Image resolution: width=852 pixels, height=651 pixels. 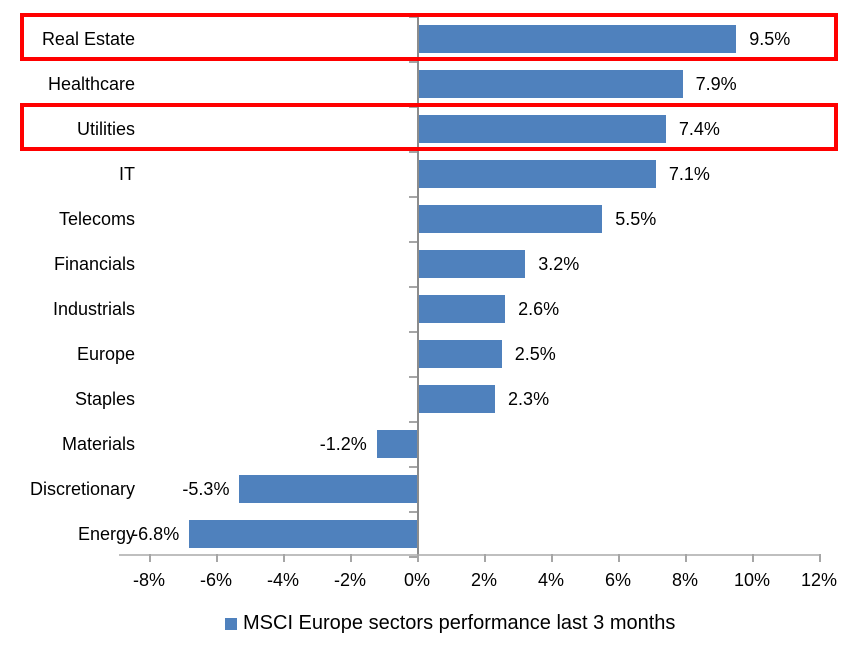 I want to click on value-label-energy: -6.8%, so click(x=156, y=533).